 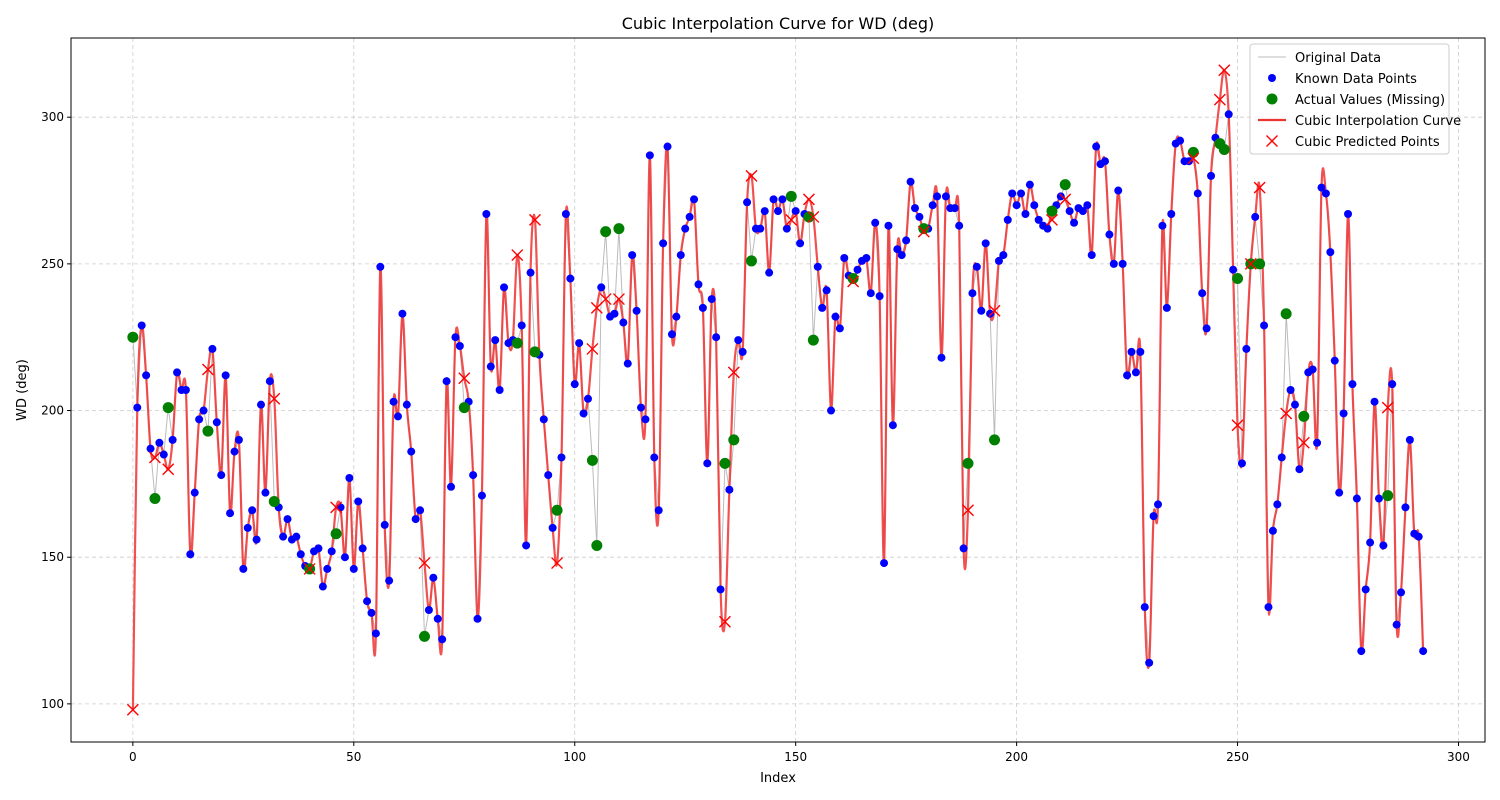 What do you see at coordinates (1458, 757) in the screenshot?
I see `x-tick-label: 300` at bounding box center [1458, 757].